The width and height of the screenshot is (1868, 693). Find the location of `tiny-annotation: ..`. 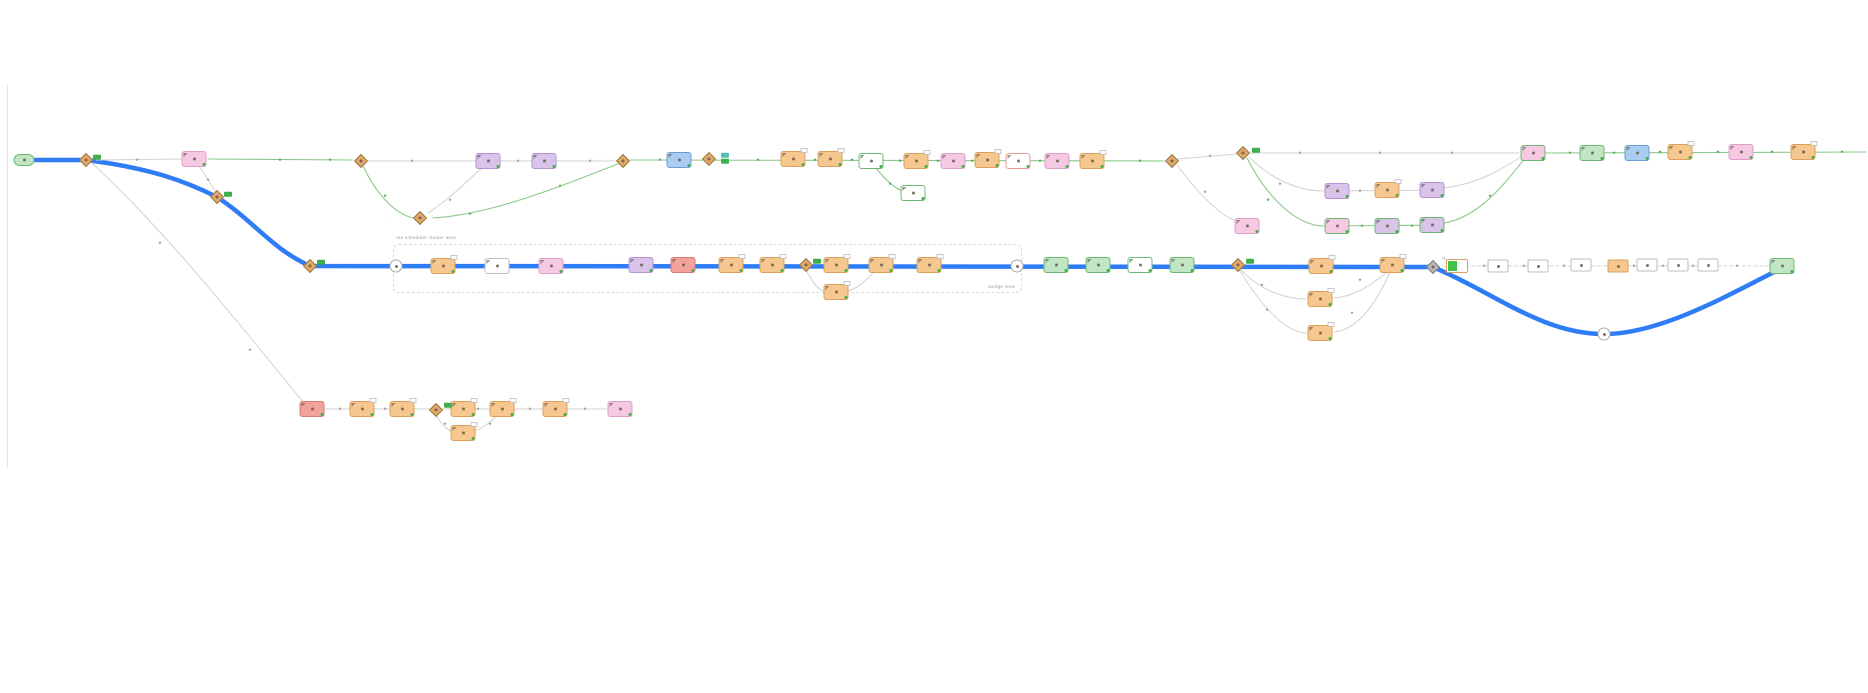

tiny-annotation: .. is located at coordinates (12, 151).